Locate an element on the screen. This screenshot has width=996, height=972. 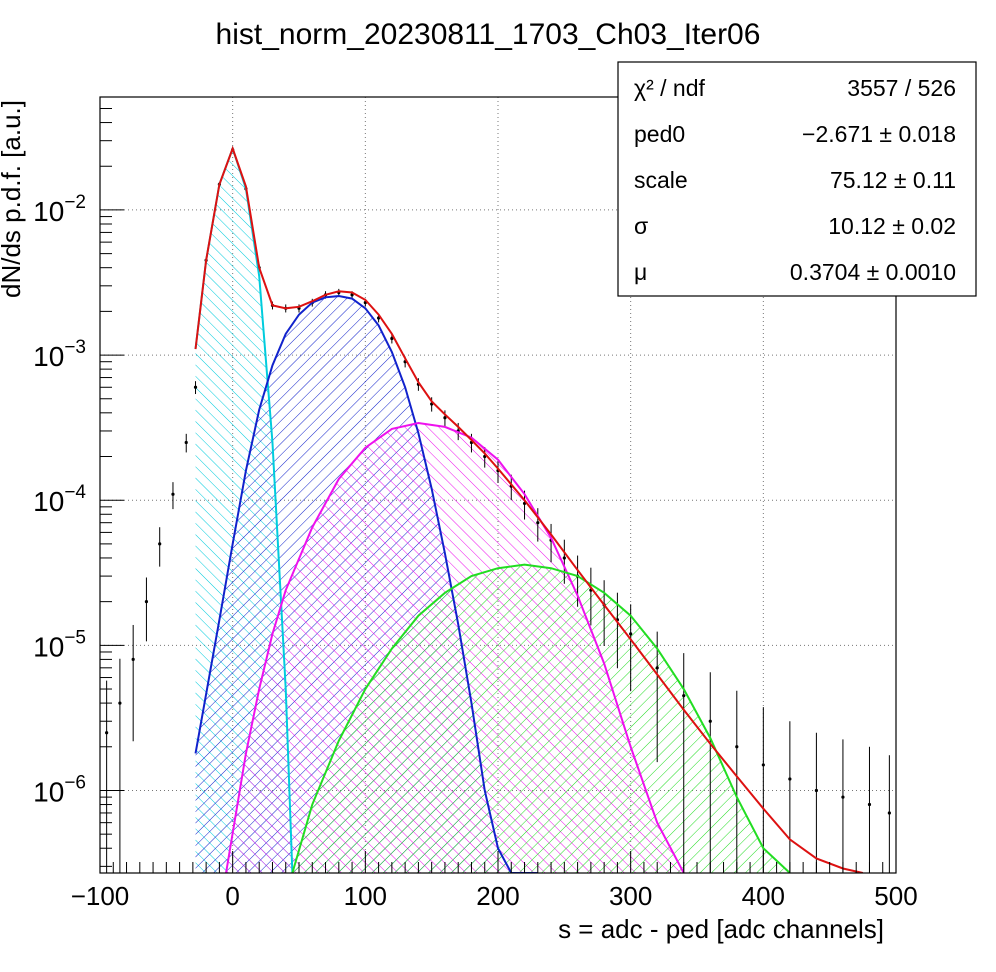
x-axis: −100 0 100 200 300 400 500 is located at coordinates (494, 881).